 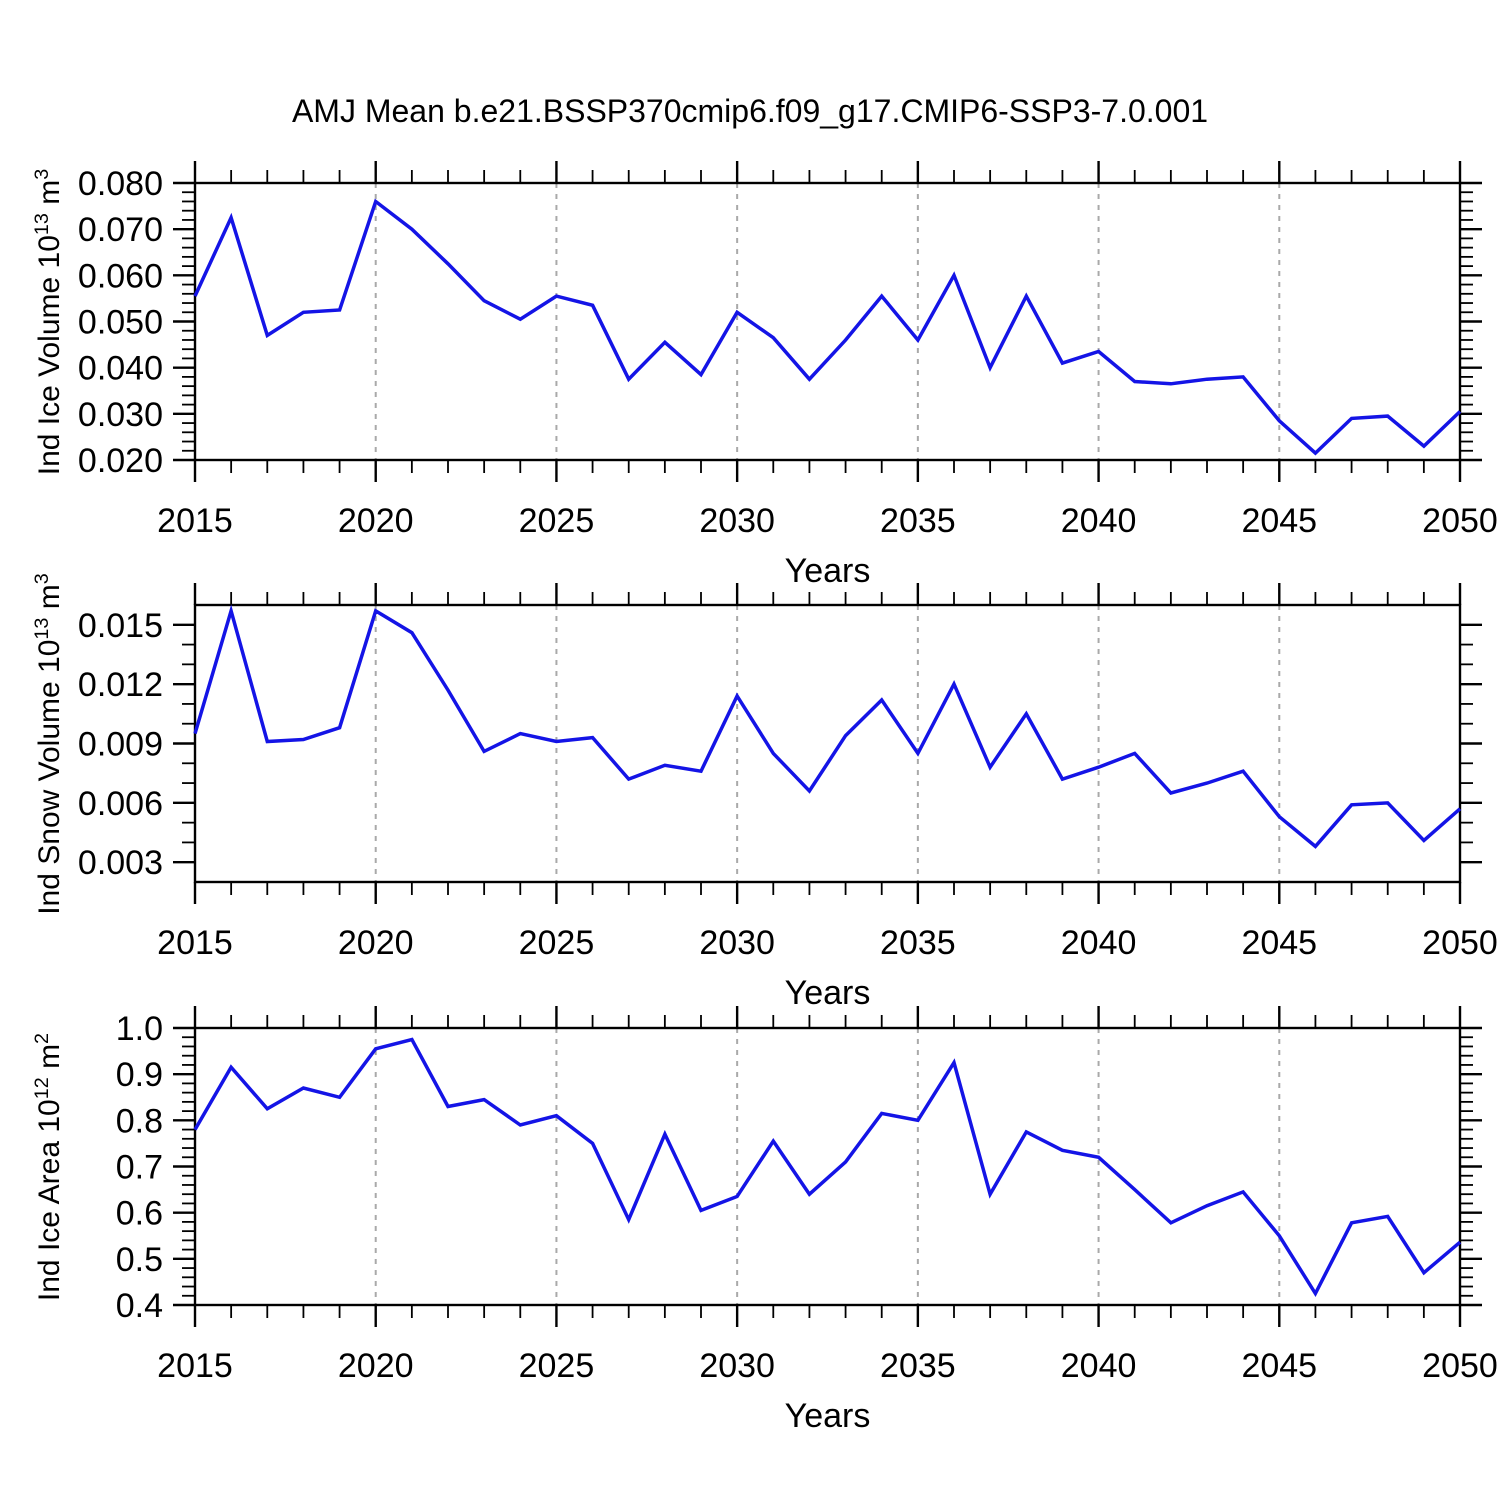 I want to click on data-line-snow-volume, so click(x=827, y=726).